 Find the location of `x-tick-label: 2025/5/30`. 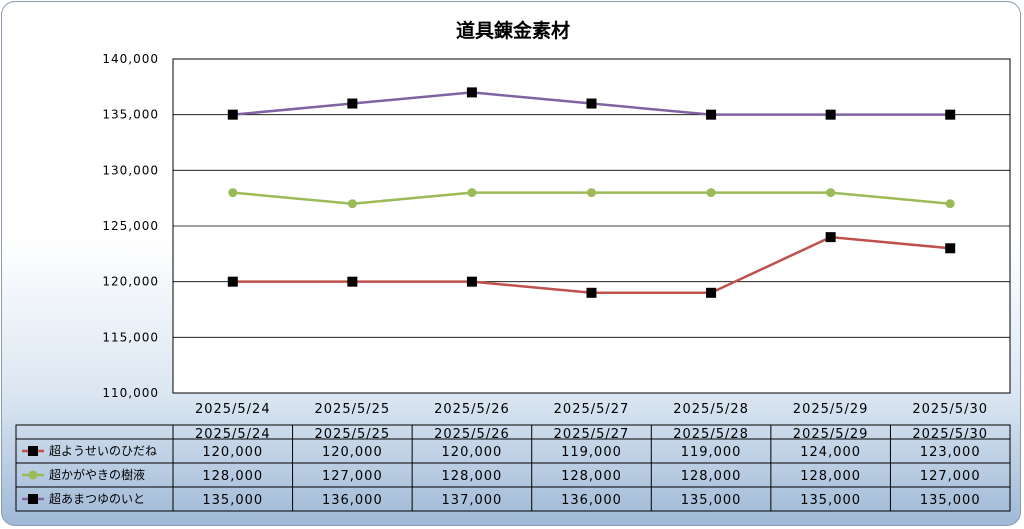

x-tick-label: 2025/5/30 is located at coordinates (950, 409).